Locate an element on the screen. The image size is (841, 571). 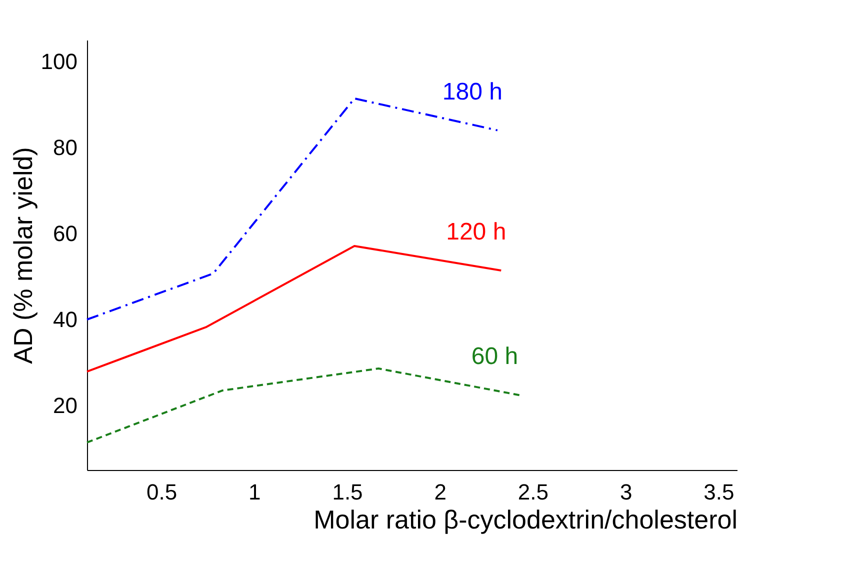
x-tick-label: 2 is located at coordinates (440, 492).